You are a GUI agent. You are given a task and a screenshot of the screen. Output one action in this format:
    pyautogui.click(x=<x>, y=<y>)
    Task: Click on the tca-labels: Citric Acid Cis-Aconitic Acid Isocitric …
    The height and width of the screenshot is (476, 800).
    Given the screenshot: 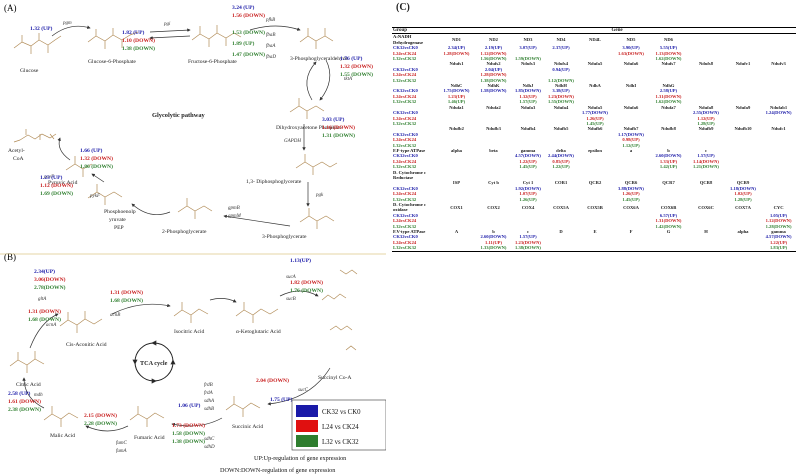 What is the action you would take?
    pyautogui.click(x=183, y=385)
    